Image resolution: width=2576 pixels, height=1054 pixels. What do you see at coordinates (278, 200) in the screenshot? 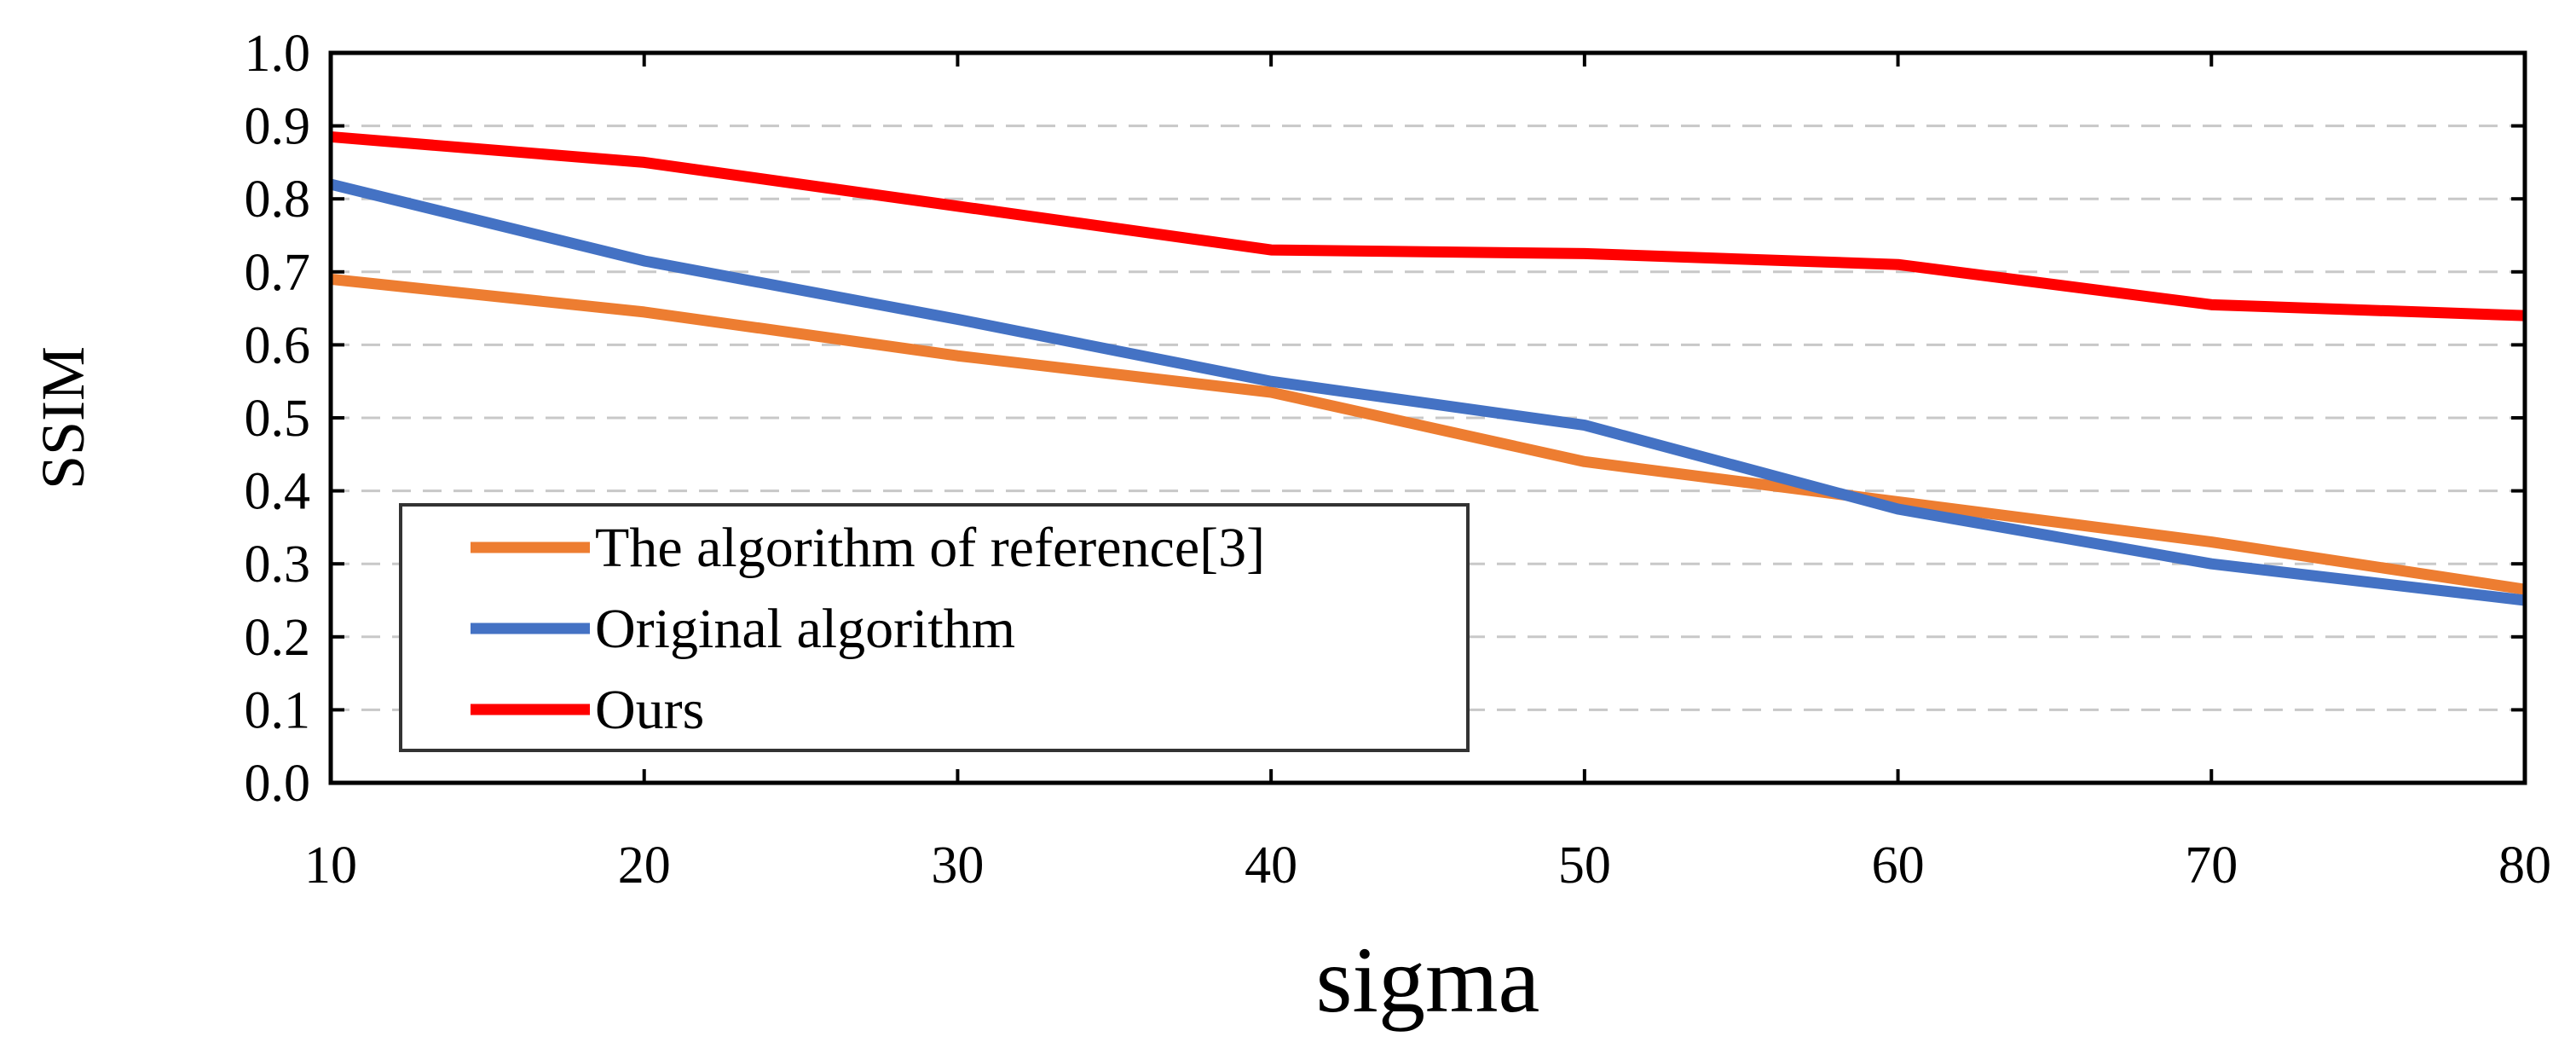
I see `y-tick-label: 0.8` at bounding box center [278, 200].